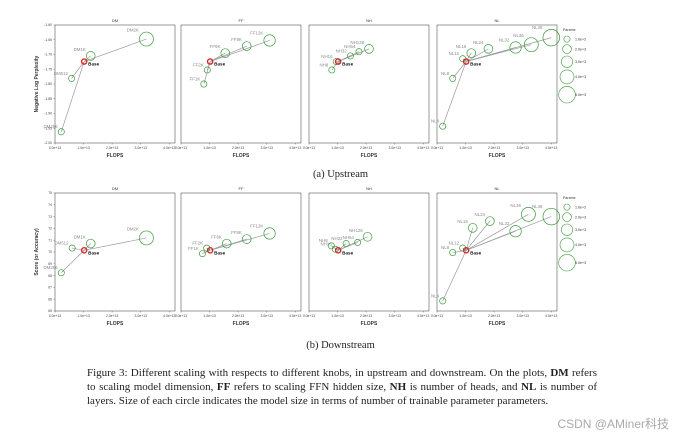  Describe the element at coordinates (50, 205) in the screenshot. I see `y-tick-label: 74` at that location.